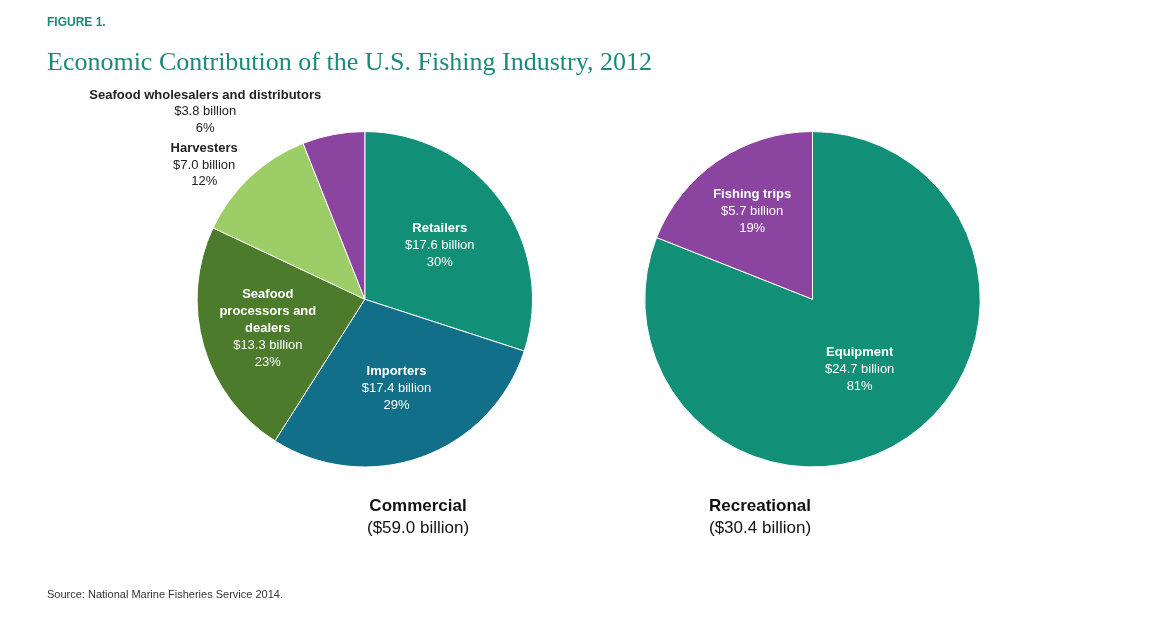  What do you see at coordinates (165, 594) in the screenshot?
I see `source-note: Source: National Marine Fisheries Service 2014.` at bounding box center [165, 594].